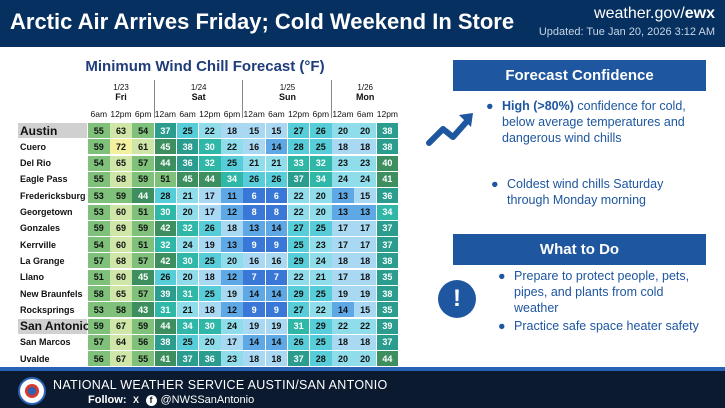  What do you see at coordinates (243, 99) in the screenshot?
I see `day-divider` at bounding box center [243, 99].